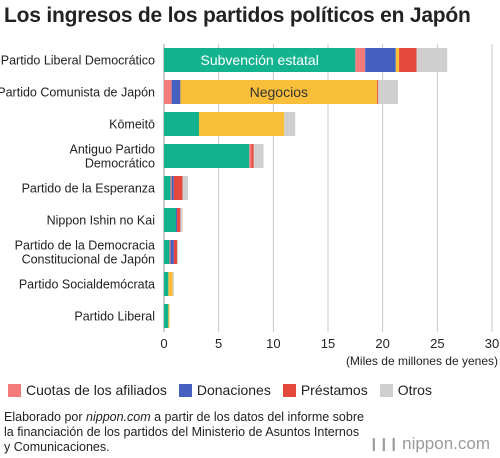 The image size is (500, 458). I want to click on legend-item: Cuotas de los afiliados, so click(87, 390).